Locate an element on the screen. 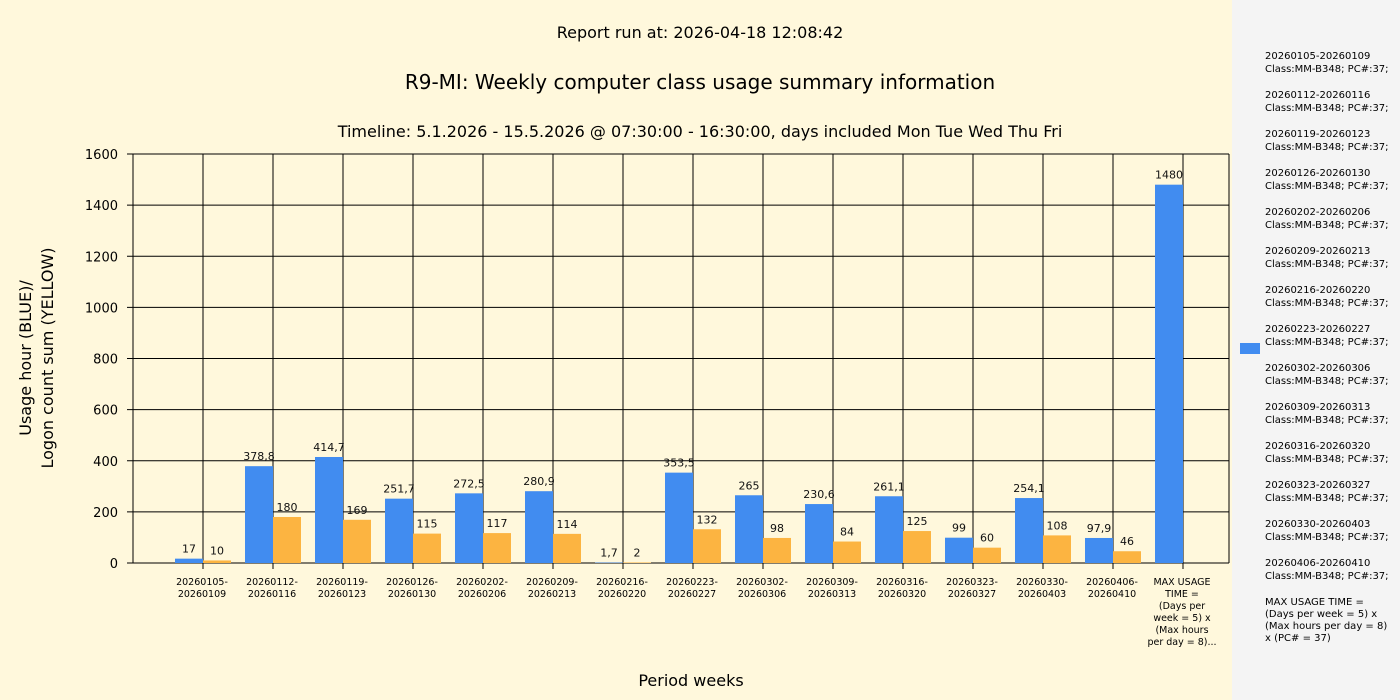  x-tick-label: 20260202-20260206 is located at coordinates (482, 588).